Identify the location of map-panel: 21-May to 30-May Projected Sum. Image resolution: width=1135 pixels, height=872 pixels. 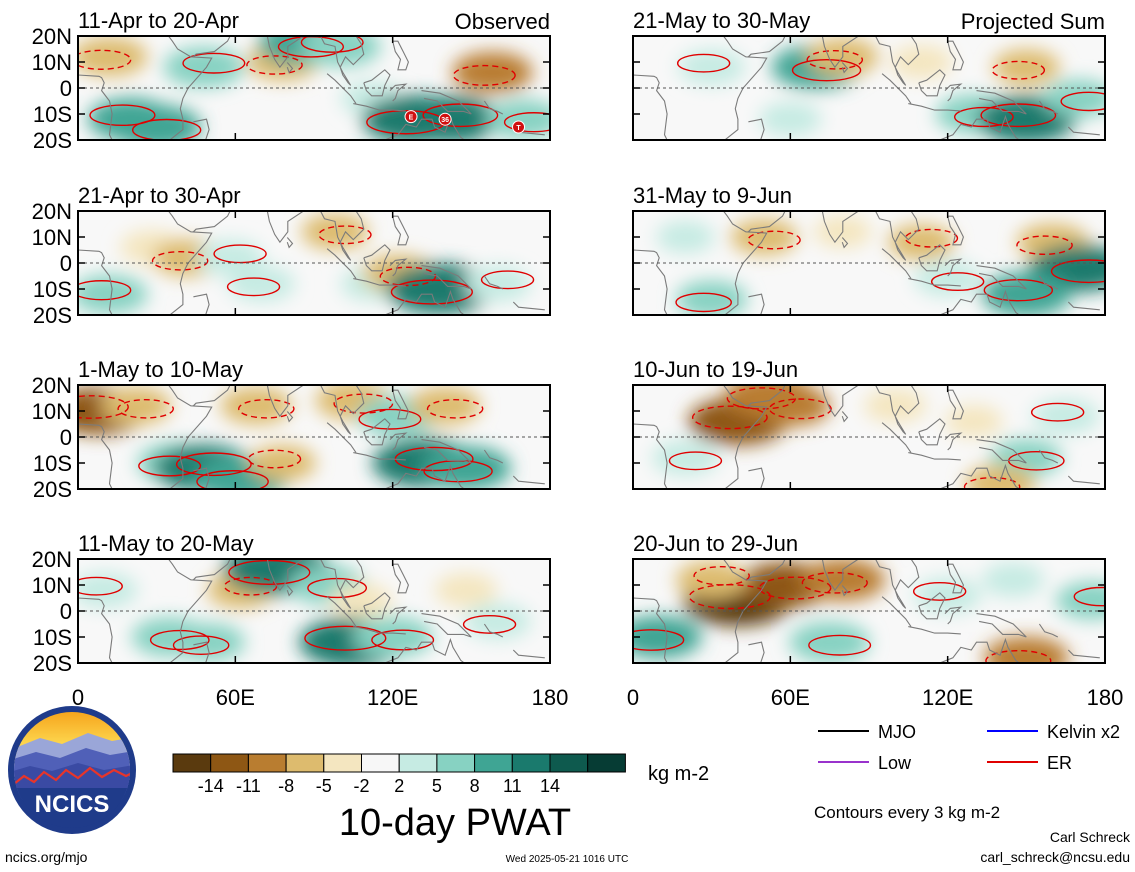
(869, 74).